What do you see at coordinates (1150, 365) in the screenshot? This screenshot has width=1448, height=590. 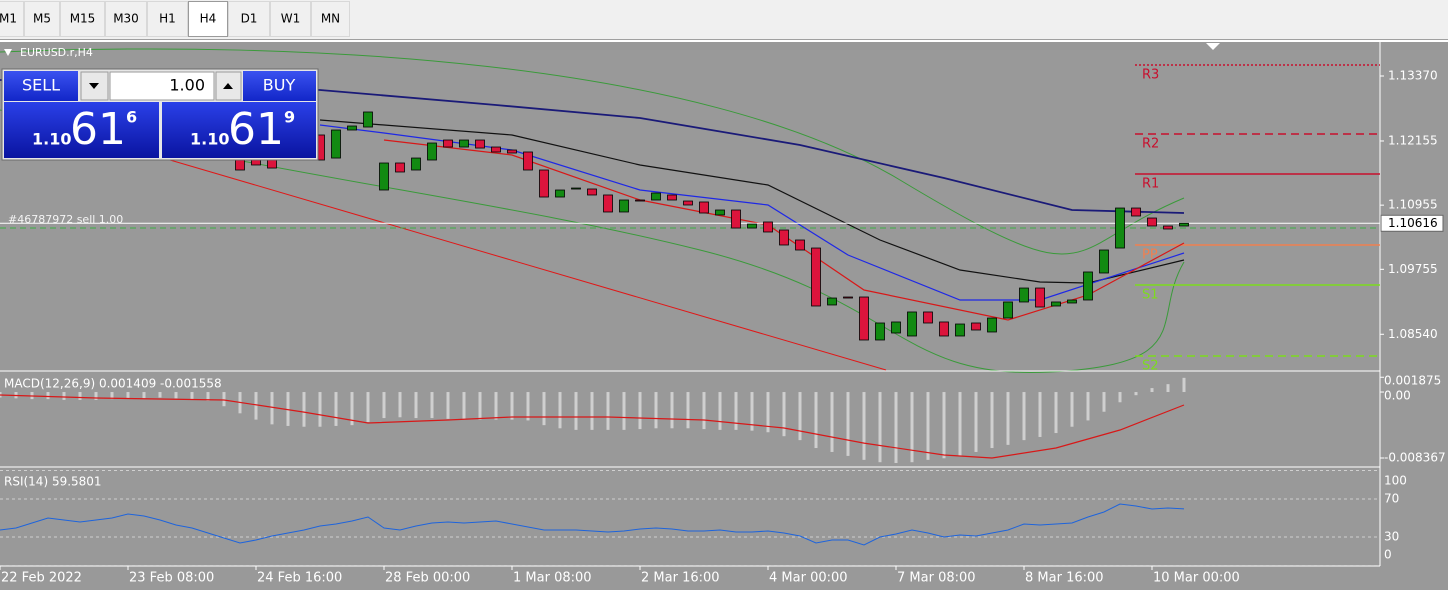 I see `pivot-label: S2` at bounding box center [1150, 365].